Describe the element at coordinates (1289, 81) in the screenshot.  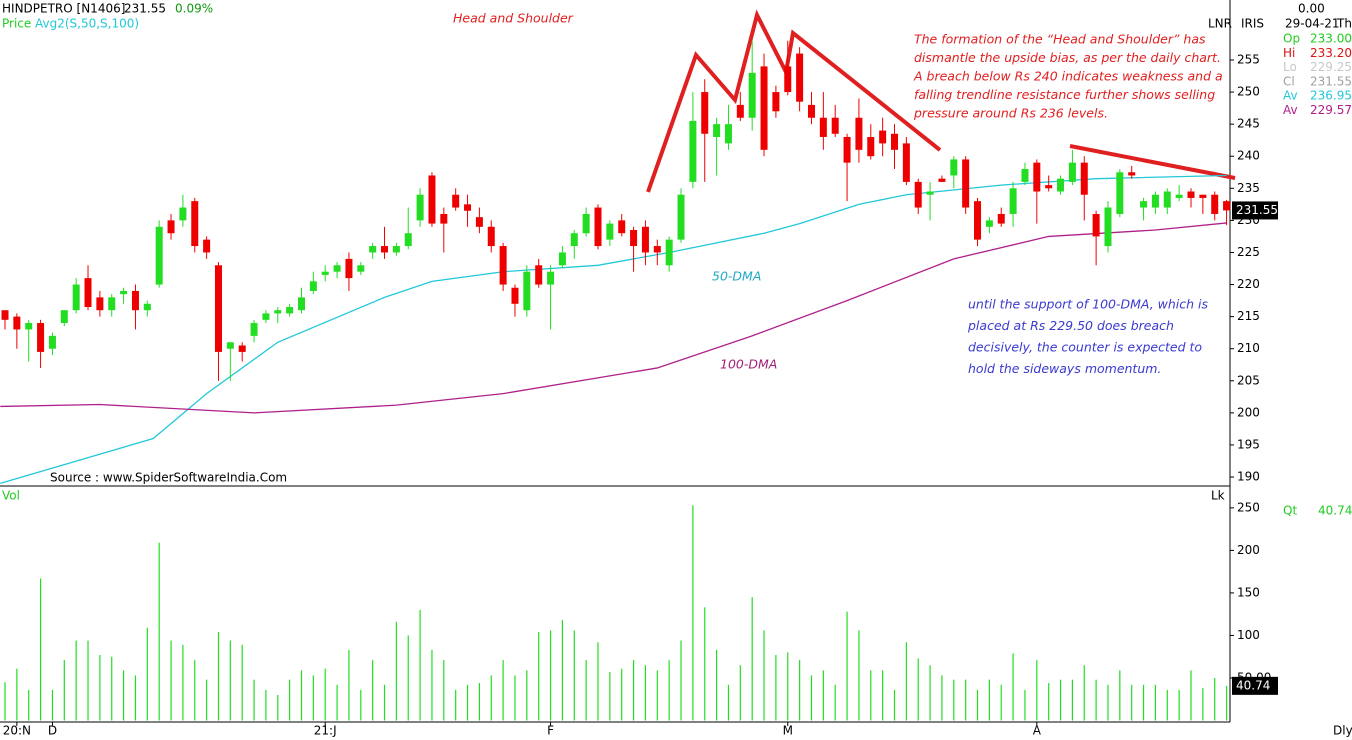
I see `info-label: Cl` at that location.